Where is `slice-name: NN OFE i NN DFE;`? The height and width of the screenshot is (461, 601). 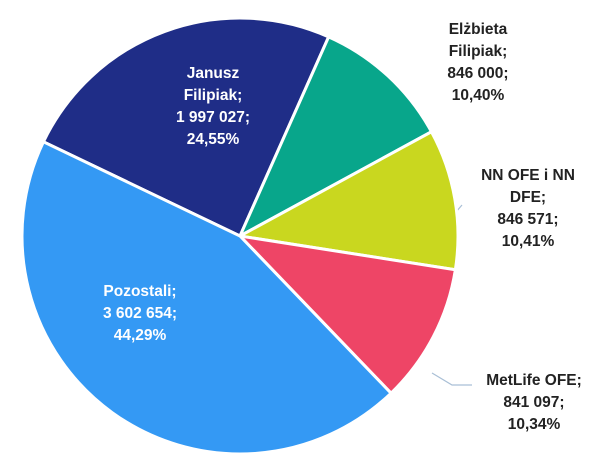
slice-name: NN OFE i NN DFE; is located at coordinates (528, 186).